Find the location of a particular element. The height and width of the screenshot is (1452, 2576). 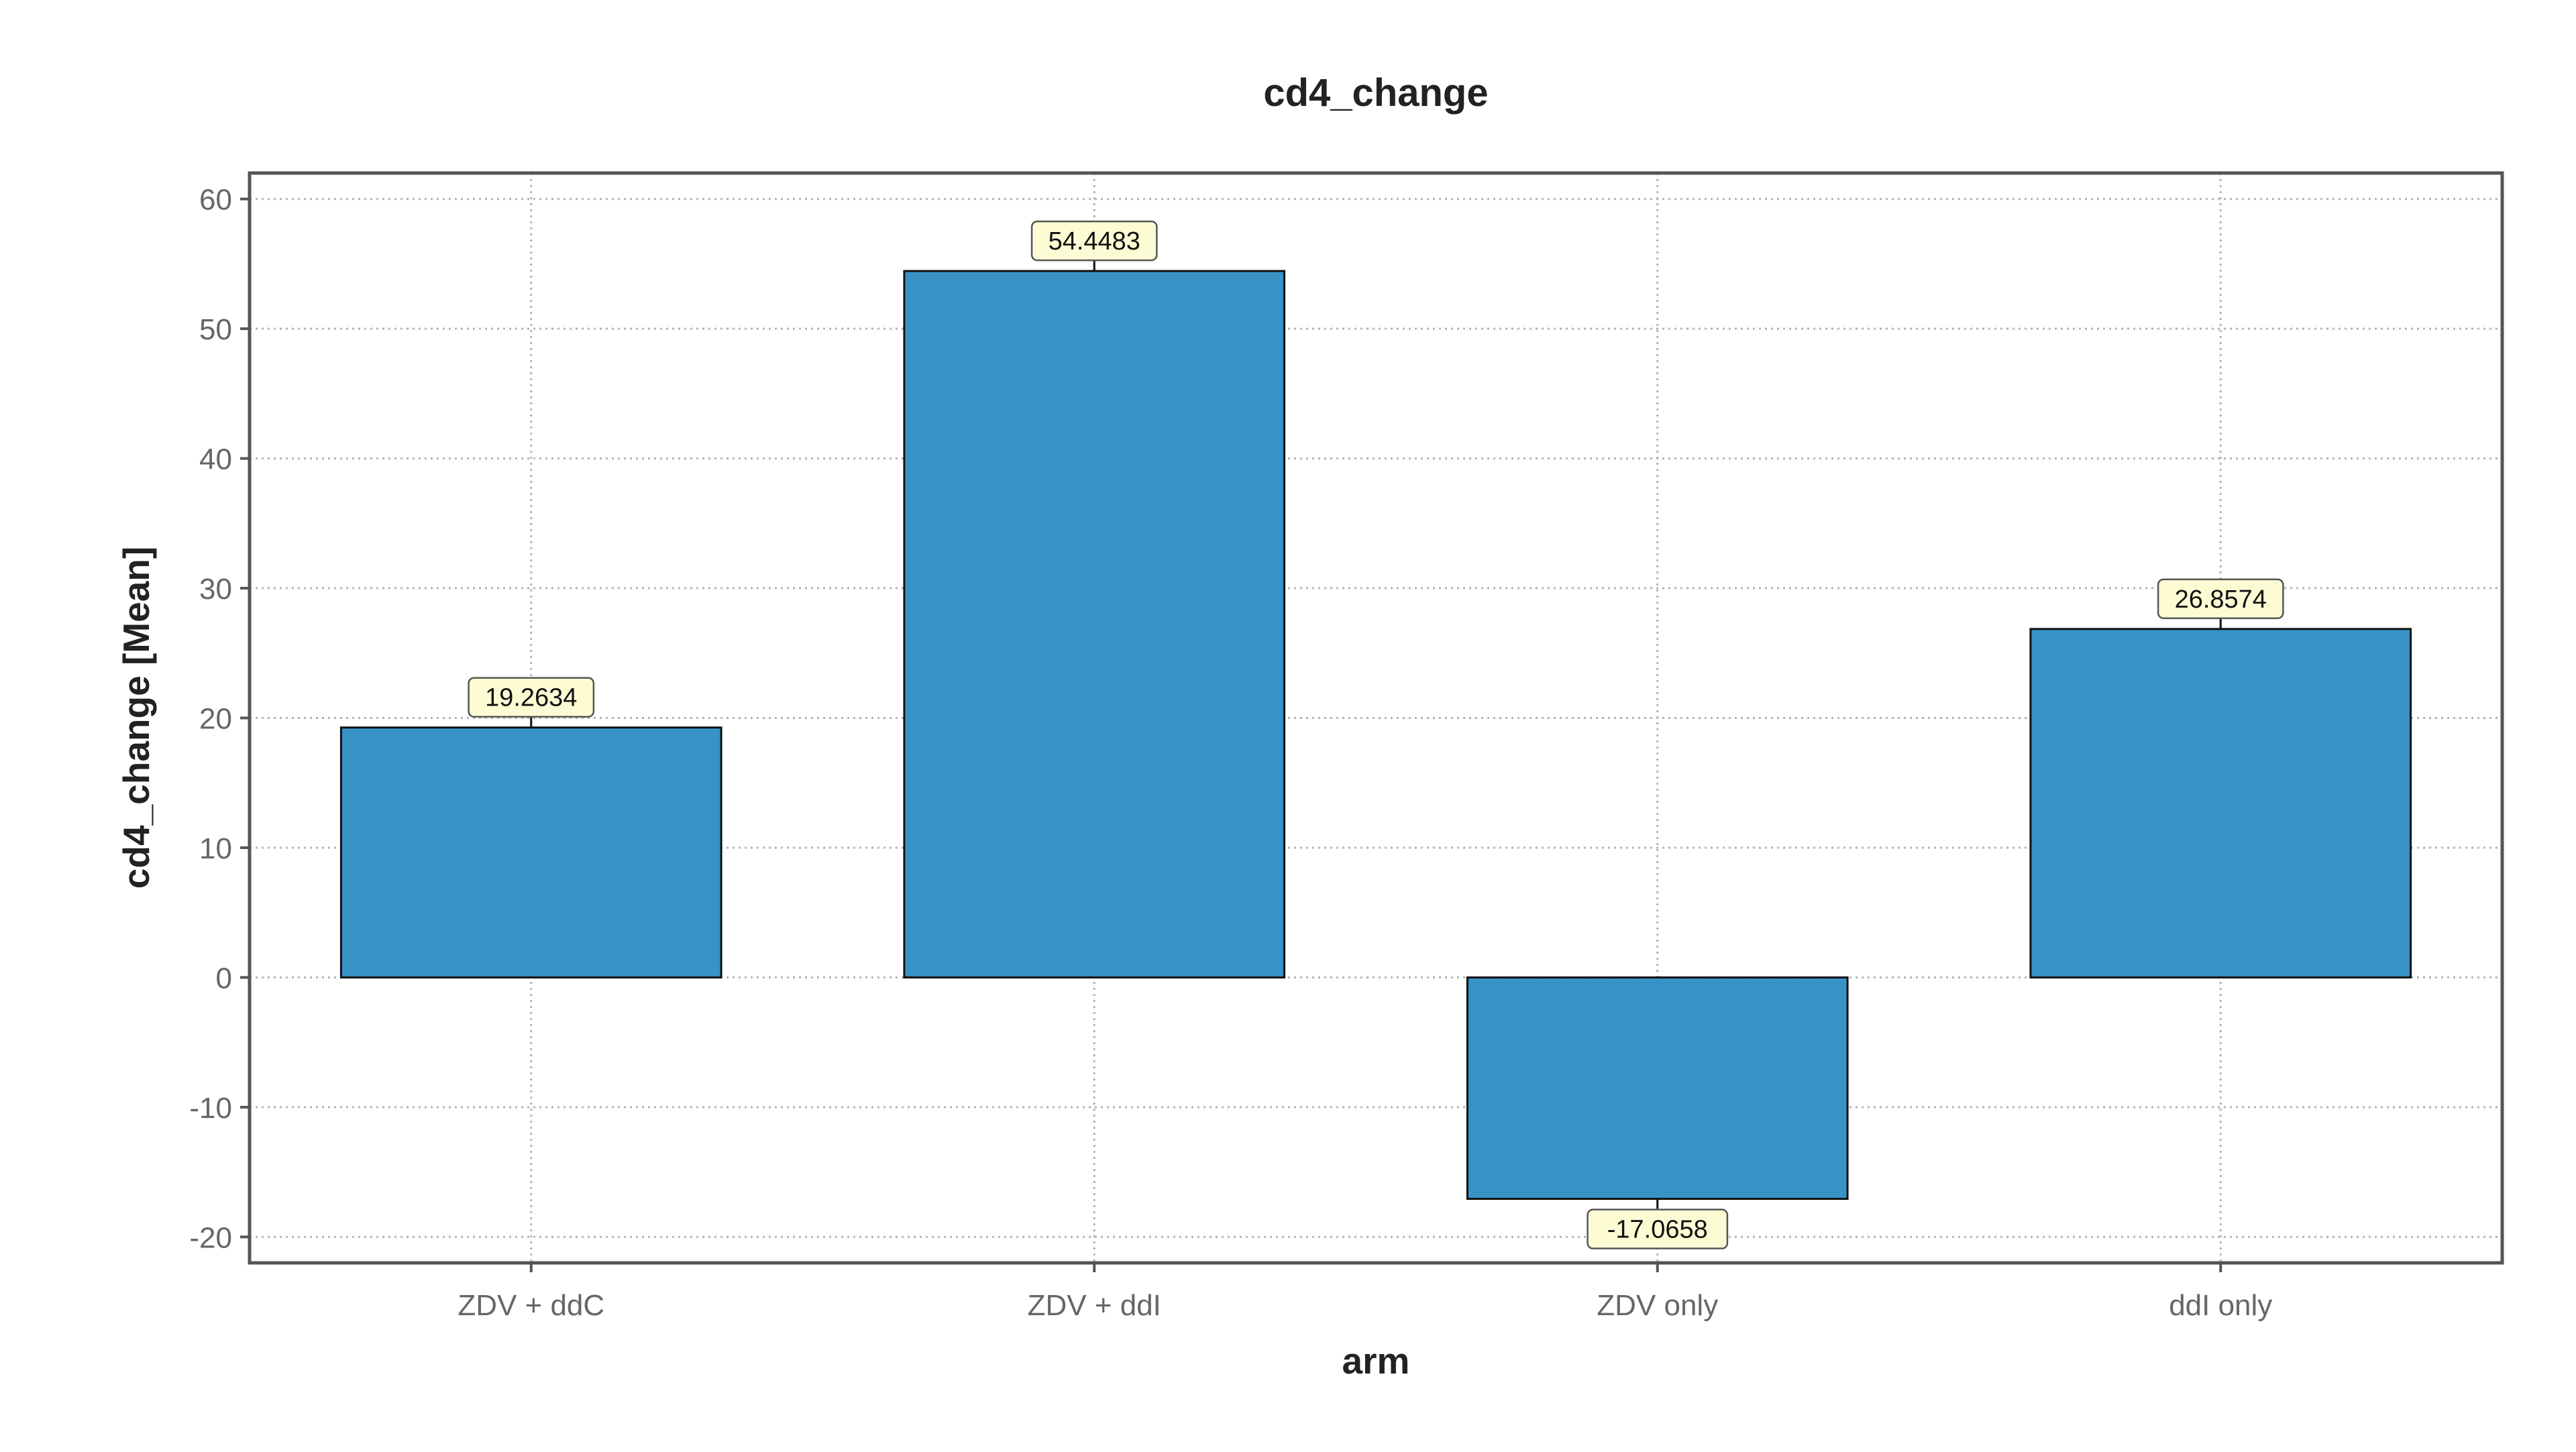

x-axis-label: arm is located at coordinates (1376, 1361).